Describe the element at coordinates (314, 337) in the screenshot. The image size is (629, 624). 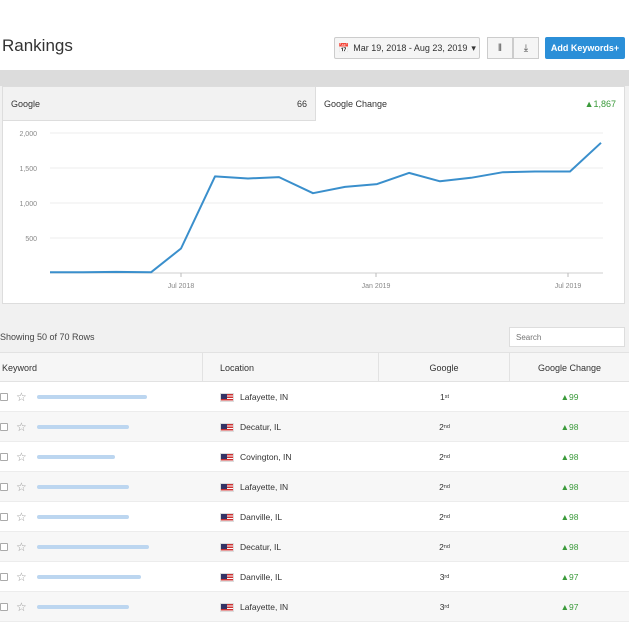
I see `table-toolbar: Showing 50 of 70 Rows` at that location.